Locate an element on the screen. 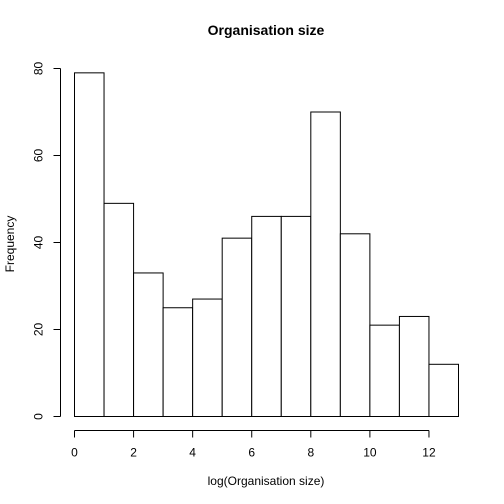  x-tick-label: 2 is located at coordinates (133, 453).